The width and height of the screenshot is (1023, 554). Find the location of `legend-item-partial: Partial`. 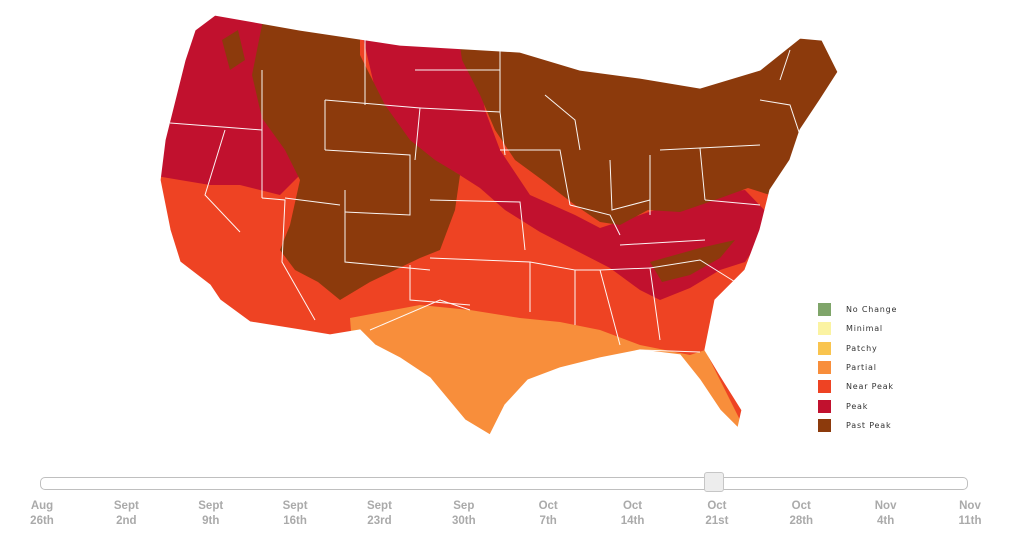

legend-item-partial: Partial is located at coordinates (857, 367).